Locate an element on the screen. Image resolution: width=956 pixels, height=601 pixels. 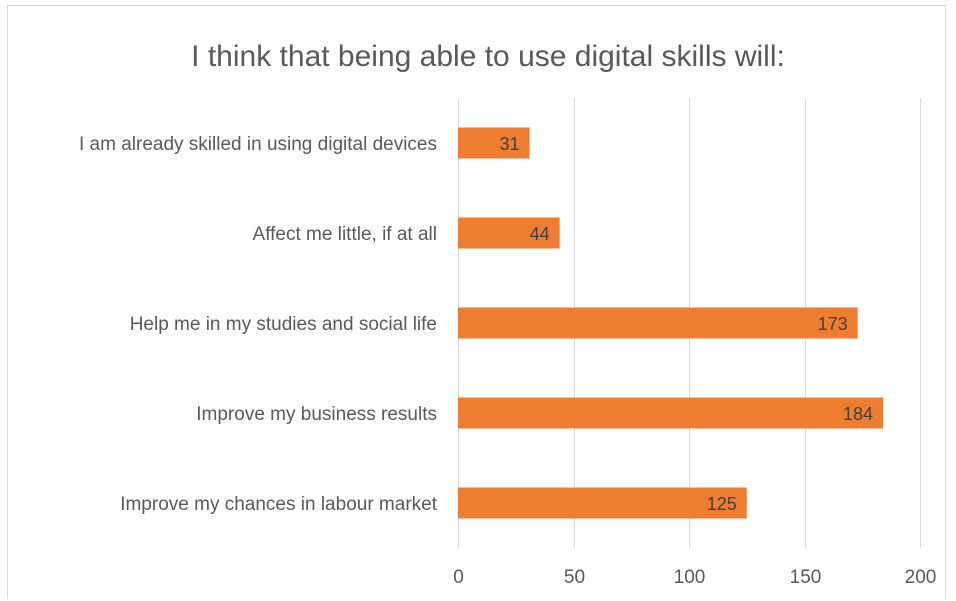
category-label: Affect me little, if at all is located at coordinates (345, 234).